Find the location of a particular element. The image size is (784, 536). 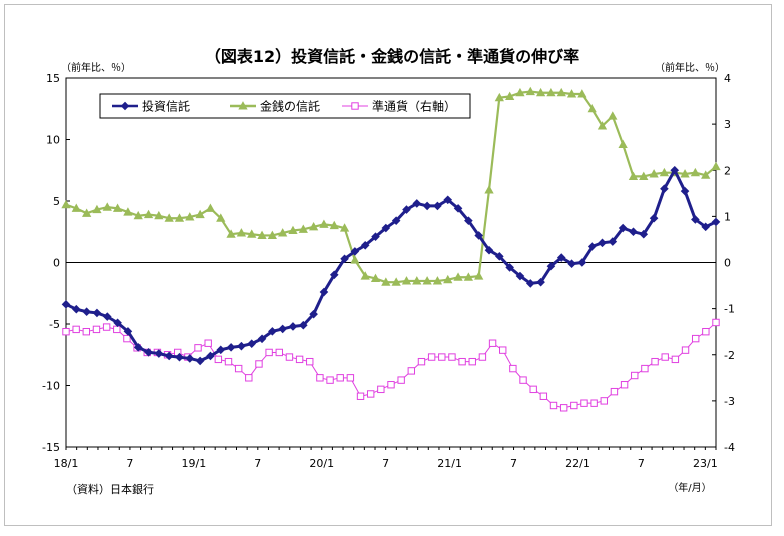

x-axis-tick-label: 21/1 is located at coordinates (449, 463).